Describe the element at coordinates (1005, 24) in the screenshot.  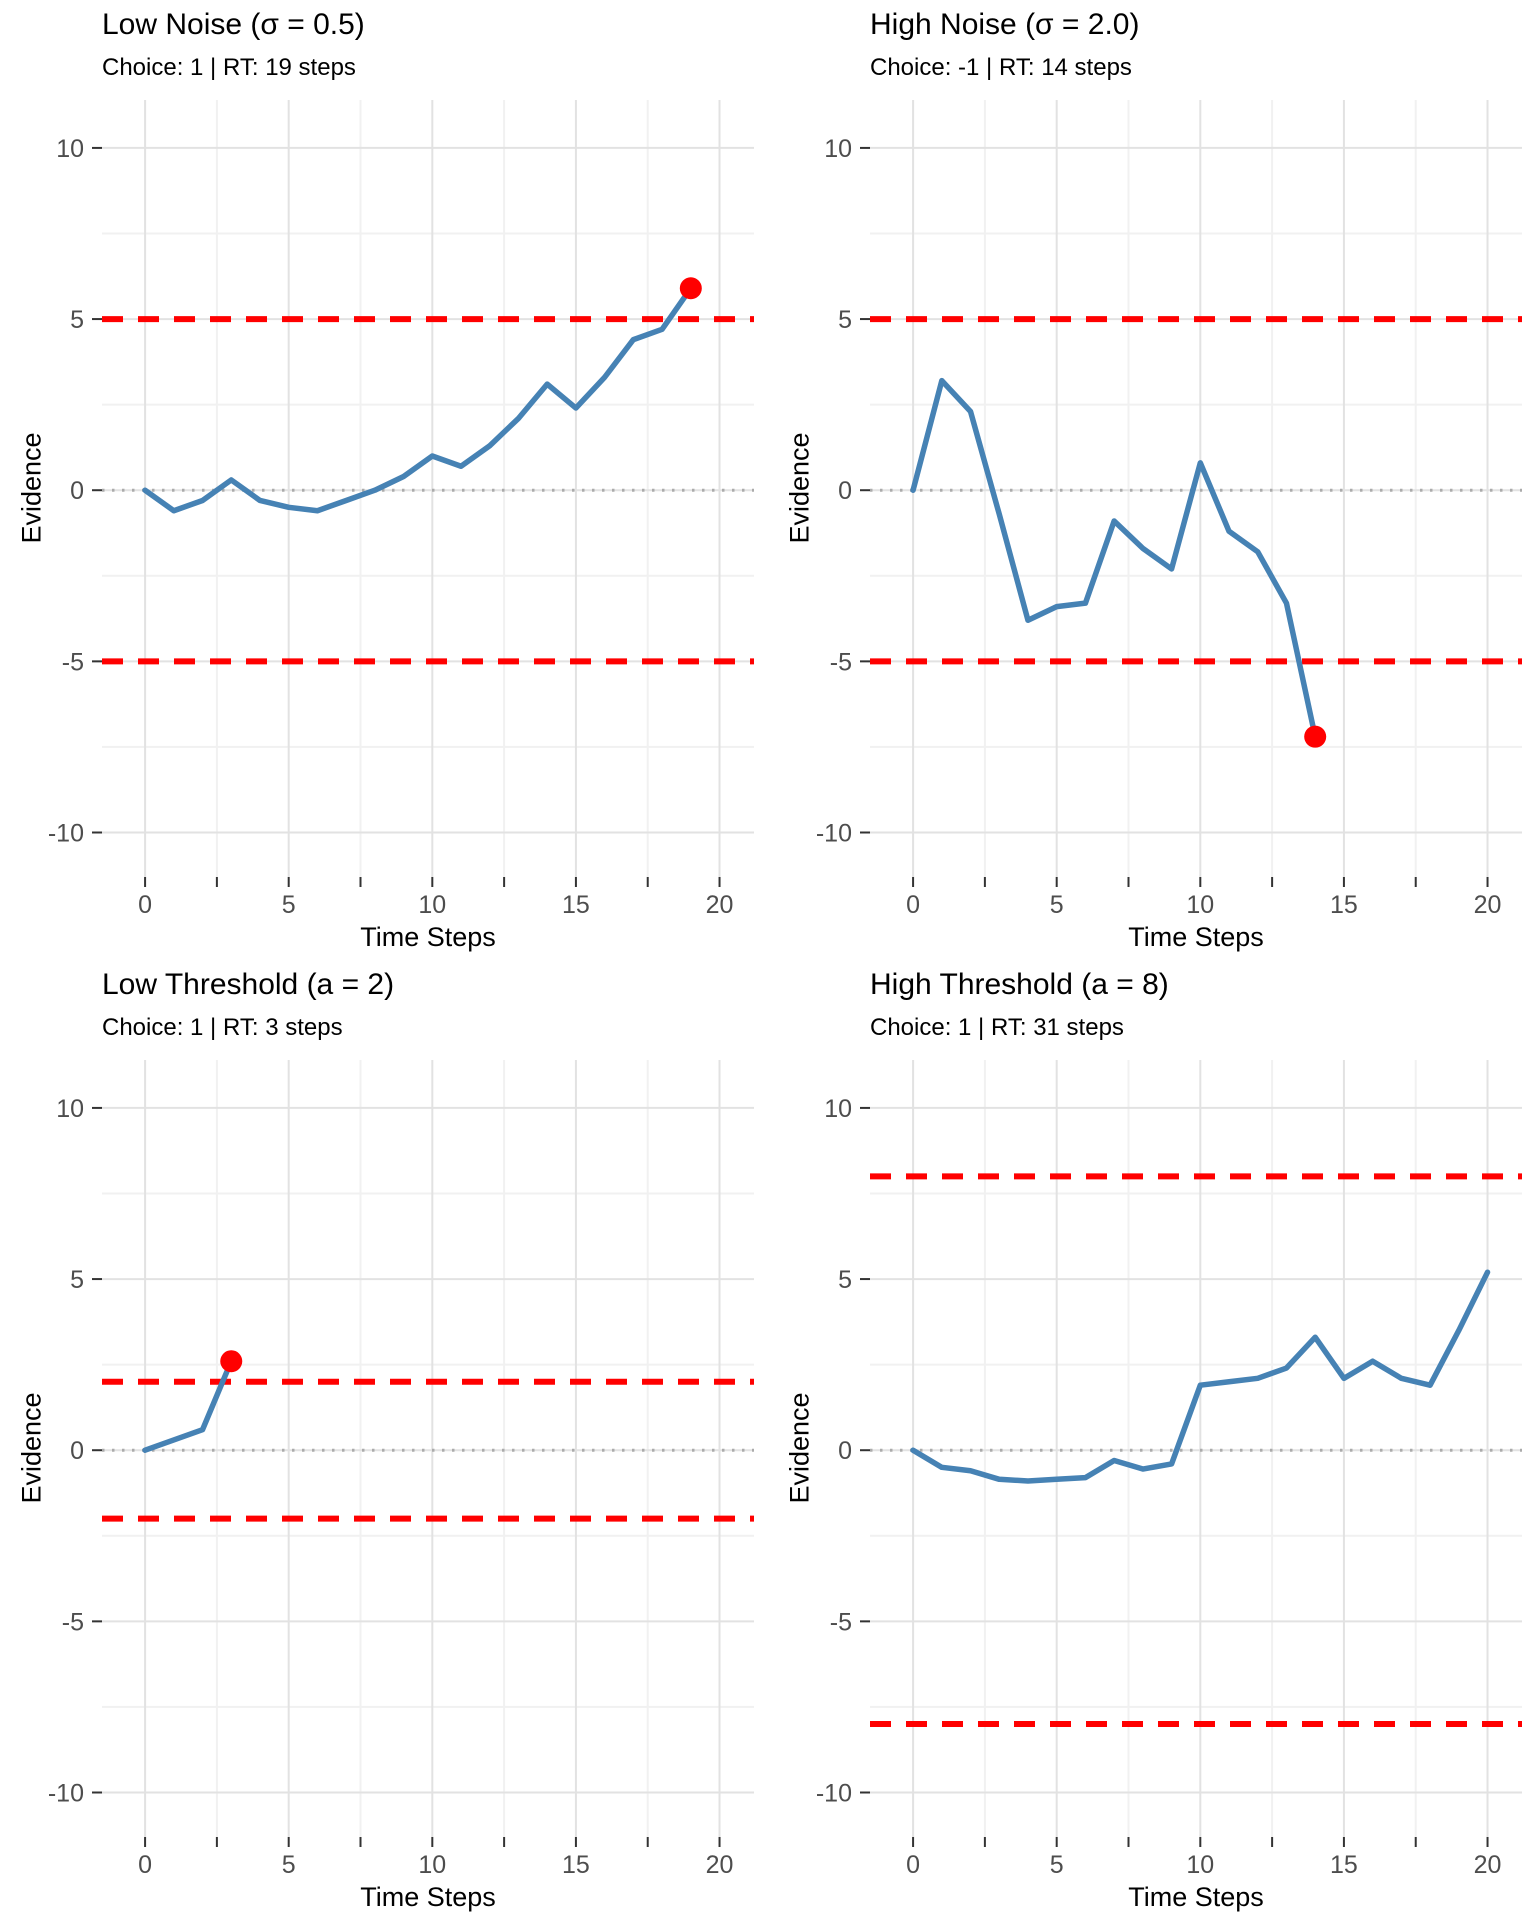
I see `panel-title: High Noise (σ = 2.0)` at that location.